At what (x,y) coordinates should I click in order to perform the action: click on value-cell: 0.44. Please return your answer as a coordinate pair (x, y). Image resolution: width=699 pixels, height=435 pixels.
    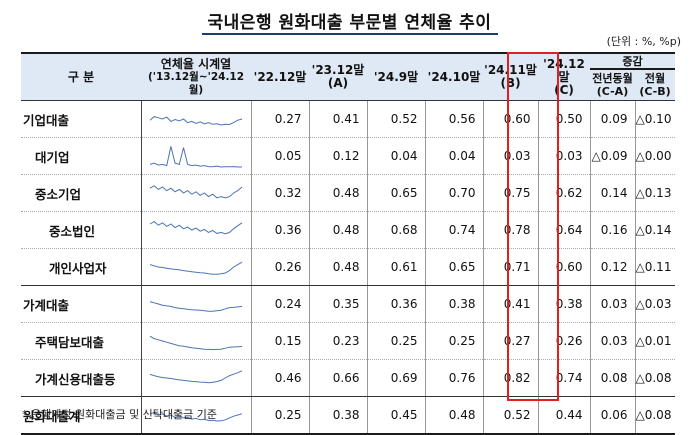
    Looking at the image, I should click on (564, 415).